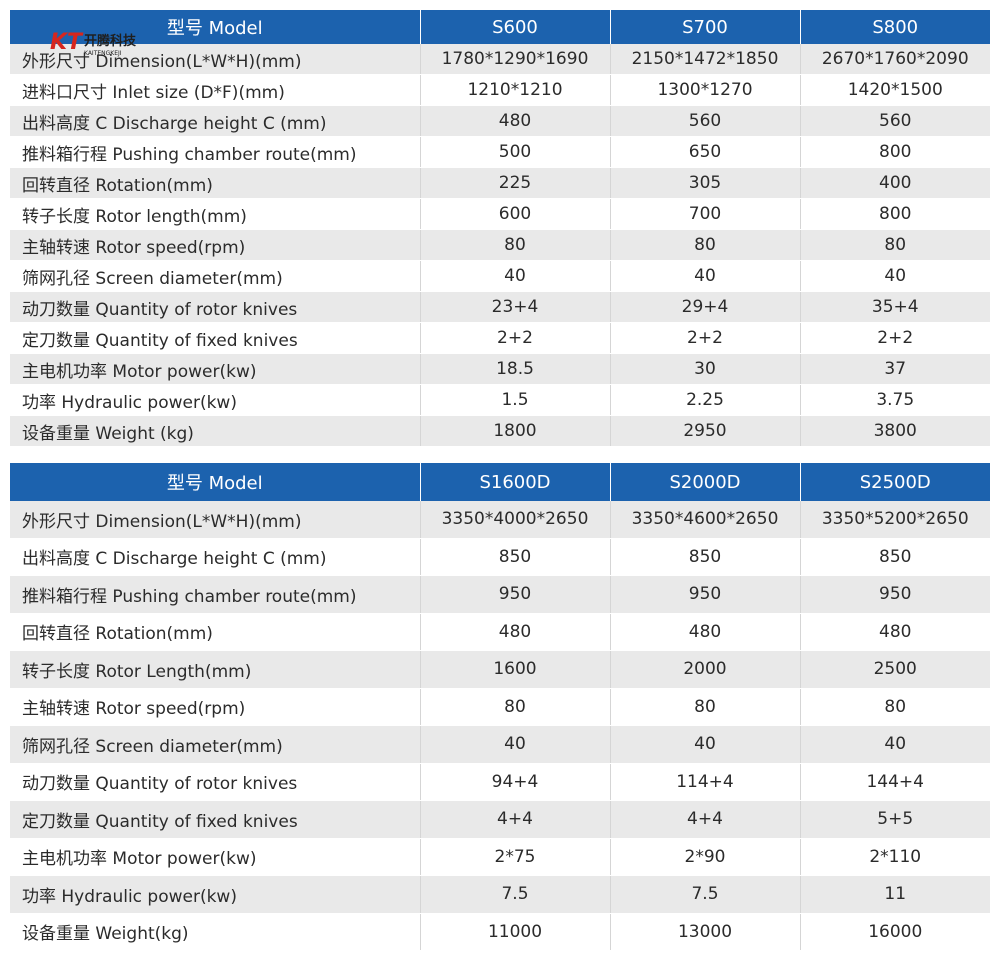 Image resolution: width=1000 pixels, height=964 pixels. I want to click on cell-value: 1210*1210, so click(515, 90).